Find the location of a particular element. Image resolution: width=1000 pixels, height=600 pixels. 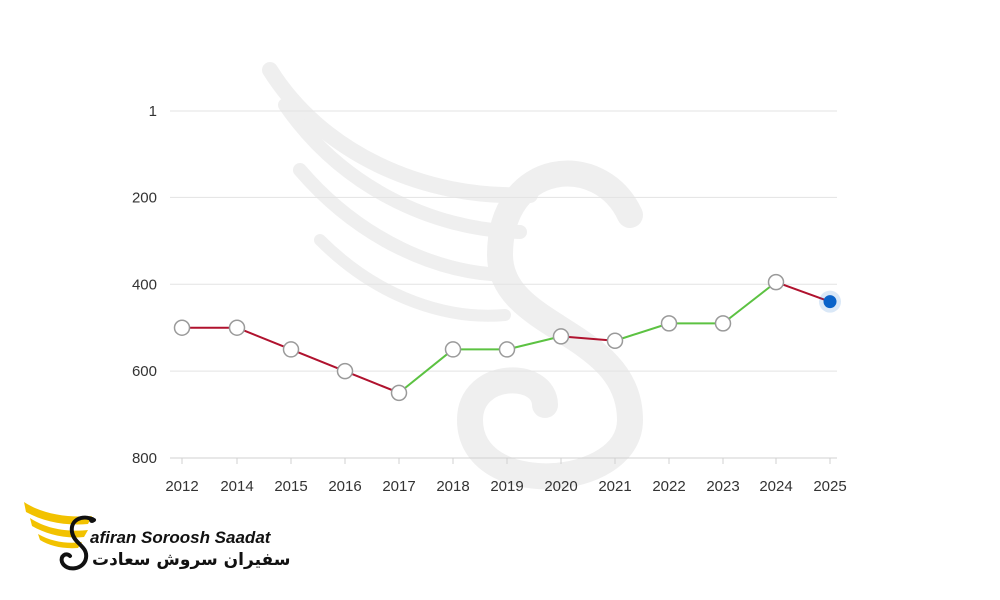

logo-name-persian: سفیران سروش سعادت is located at coordinates (191, 560).